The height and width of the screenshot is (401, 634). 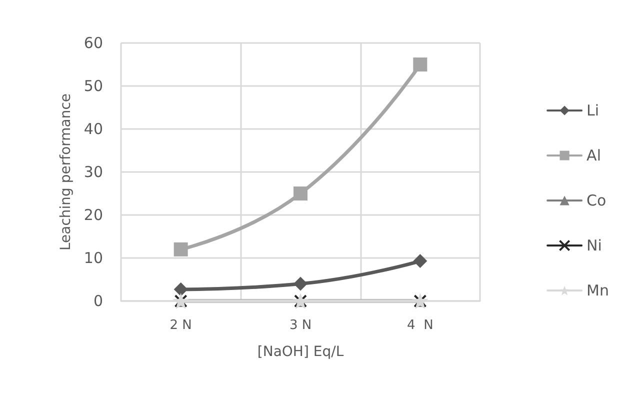 I want to click on x-tick-label: 3 N, so click(x=300, y=325).